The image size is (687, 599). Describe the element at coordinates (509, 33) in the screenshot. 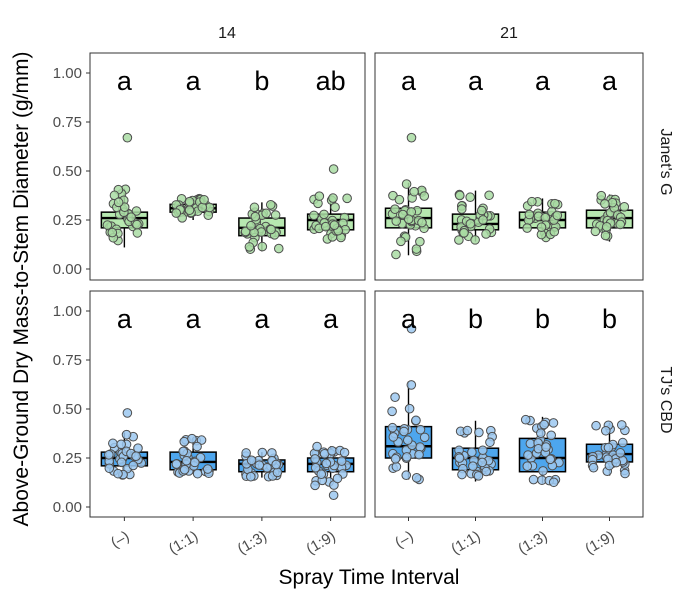

I see `column-strip-label: 21` at that location.